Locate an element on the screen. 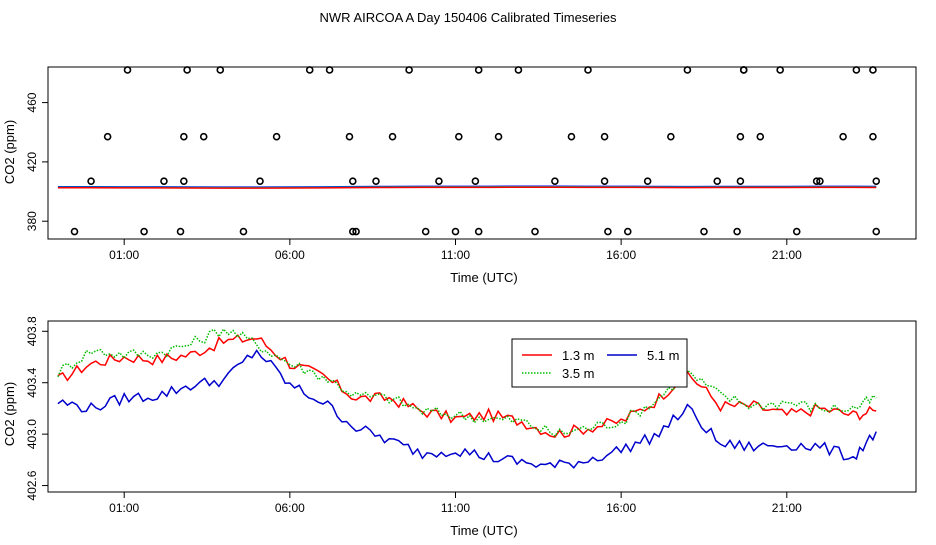 This screenshot has width=936, height=545. legend-label-5-1m: 5.1 m is located at coordinates (663, 355).